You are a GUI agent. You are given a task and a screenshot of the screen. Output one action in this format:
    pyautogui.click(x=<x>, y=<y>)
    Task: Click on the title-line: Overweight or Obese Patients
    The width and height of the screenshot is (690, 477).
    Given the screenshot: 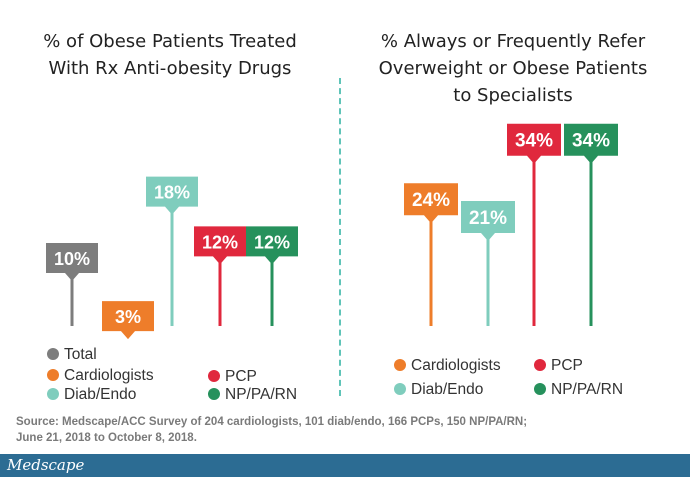 What is the action you would take?
    pyautogui.click(x=513, y=68)
    